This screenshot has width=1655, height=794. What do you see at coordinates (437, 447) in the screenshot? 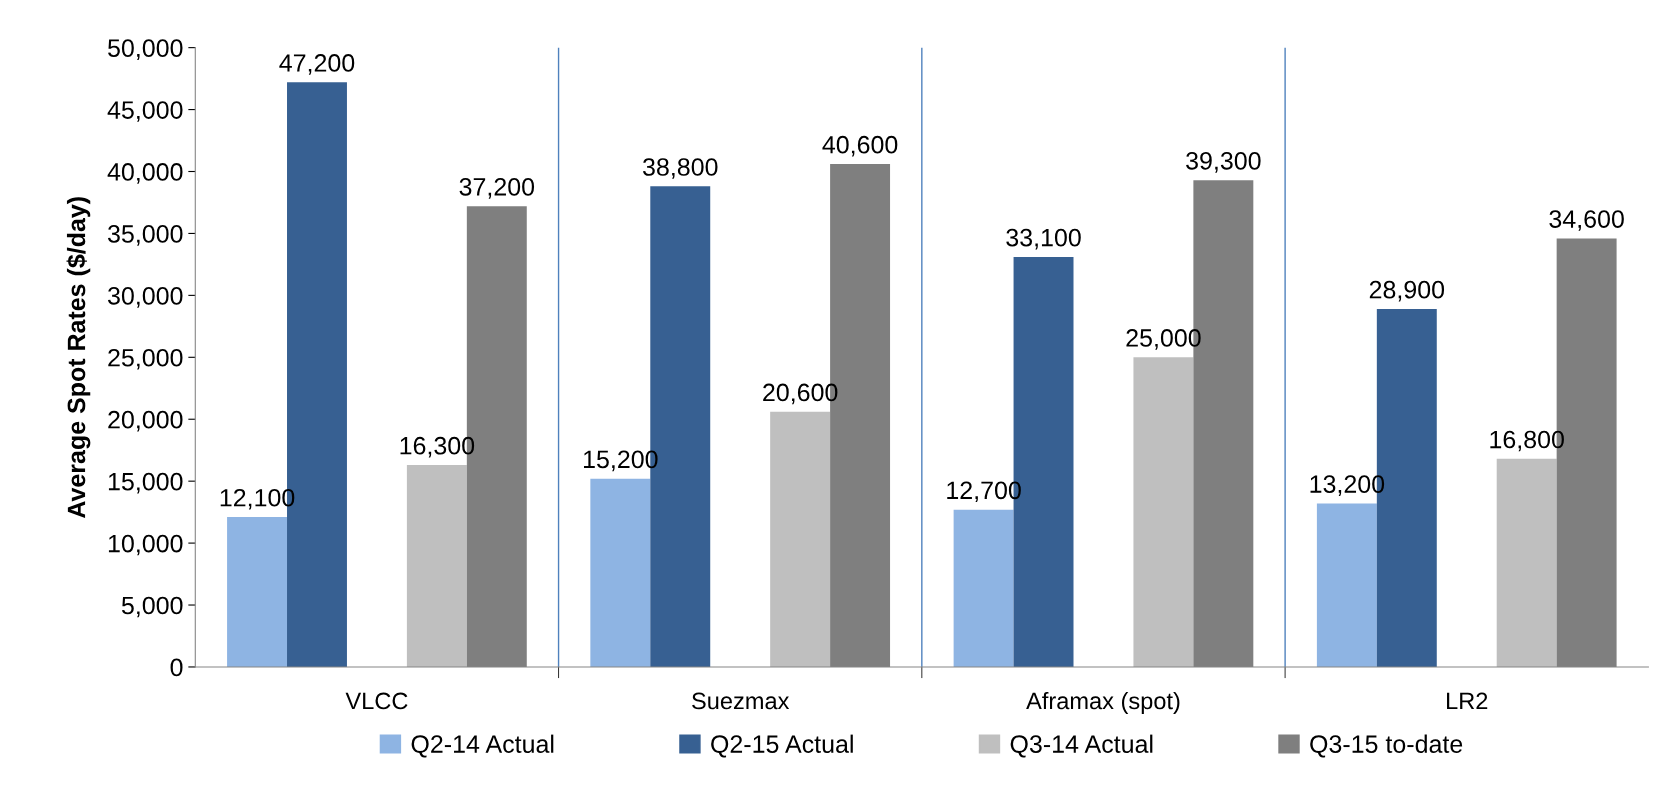
I see `data-label: 16,300` at bounding box center [437, 447].